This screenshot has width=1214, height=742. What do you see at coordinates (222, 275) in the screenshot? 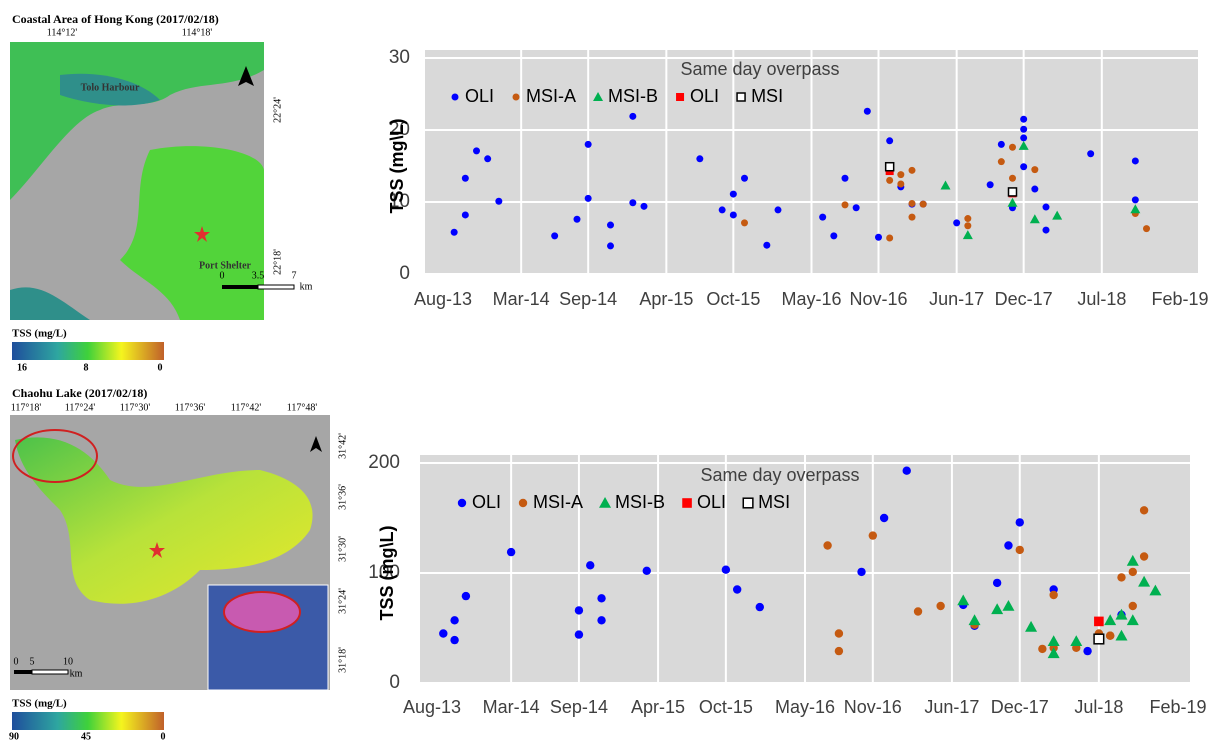
I see `scale-label: 0` at bounding box center [222, 275].